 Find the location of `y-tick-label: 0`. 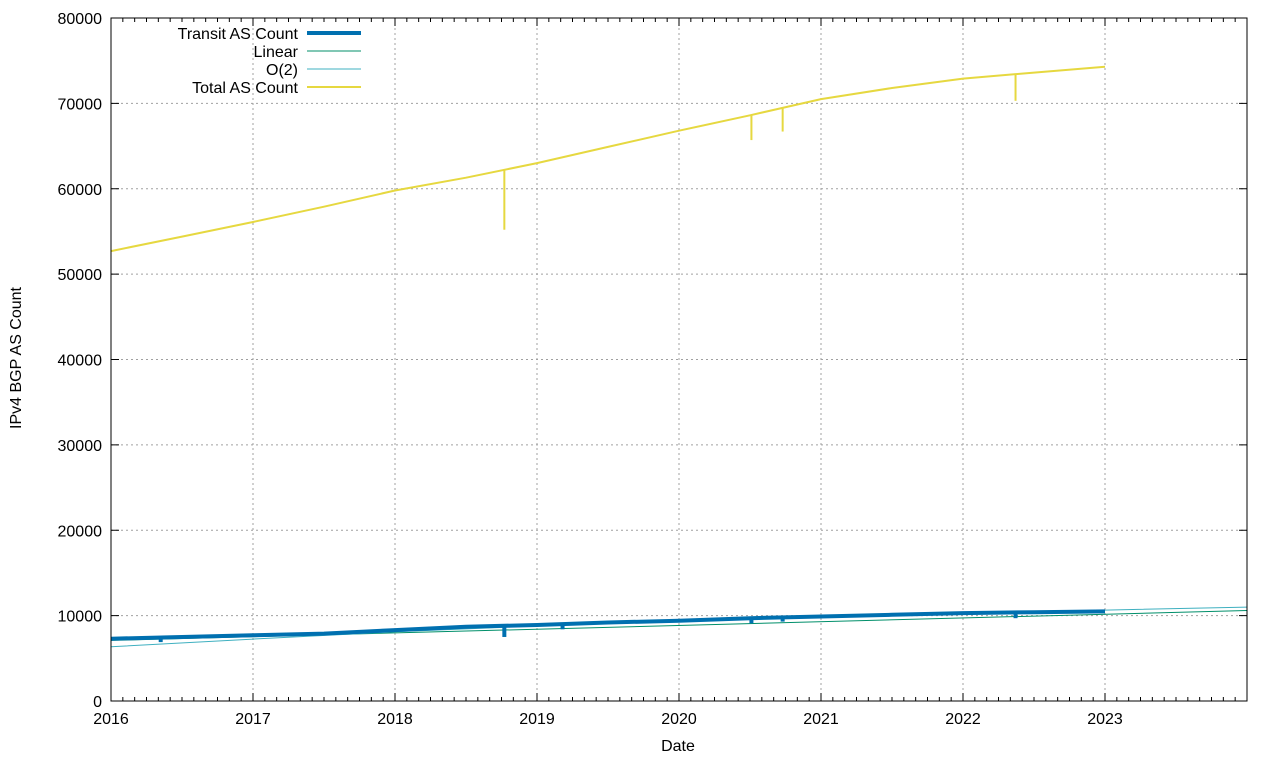

y-tick-label: 0 is located at coordinates (97, 702).